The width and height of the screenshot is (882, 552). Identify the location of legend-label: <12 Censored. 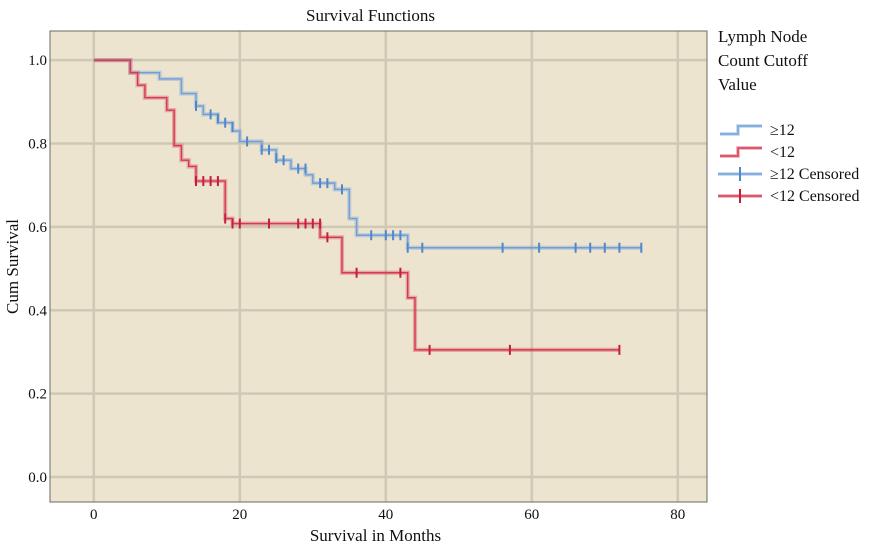
(814, 196).